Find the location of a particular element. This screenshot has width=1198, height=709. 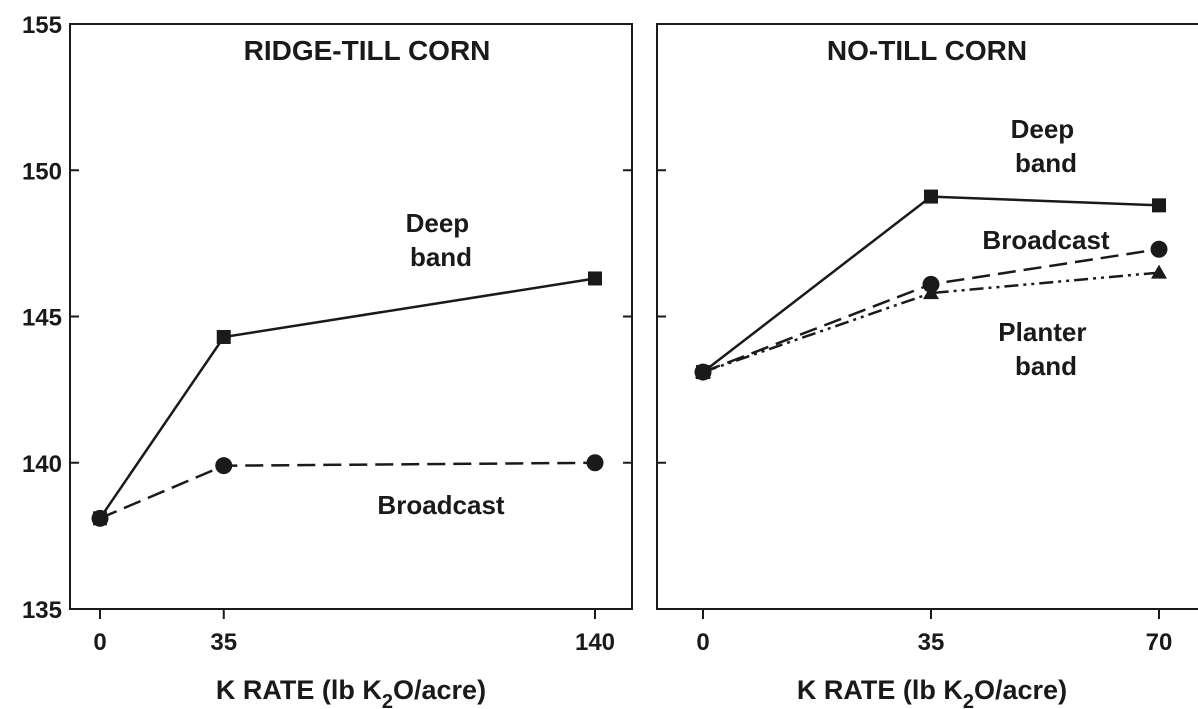

deep-band-line is located at coordinates (347, 398).